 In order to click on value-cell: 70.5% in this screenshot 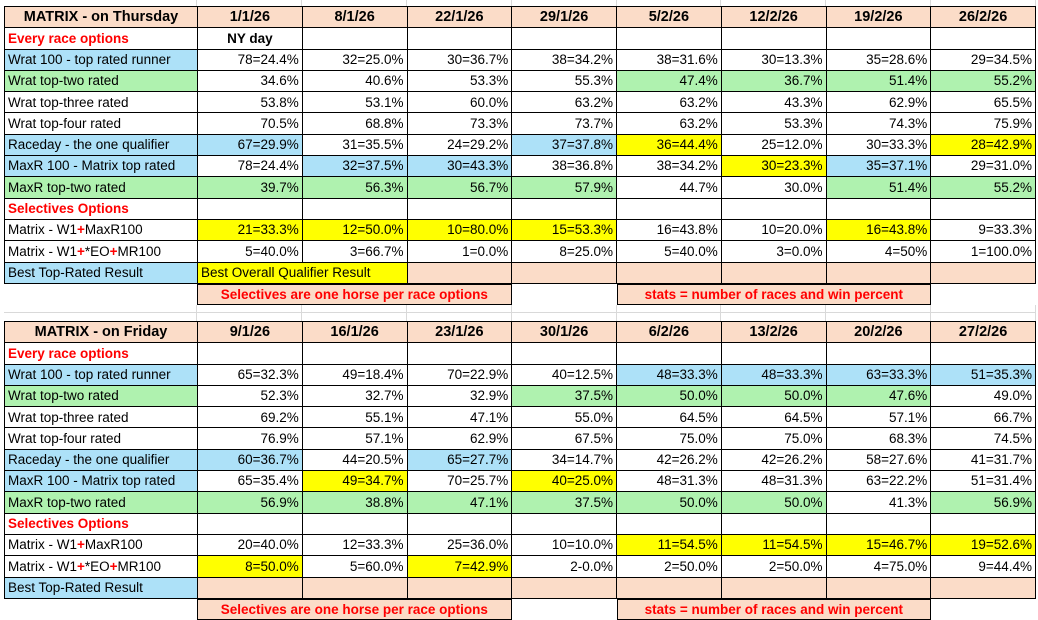, I will do `click(250, 124)`.